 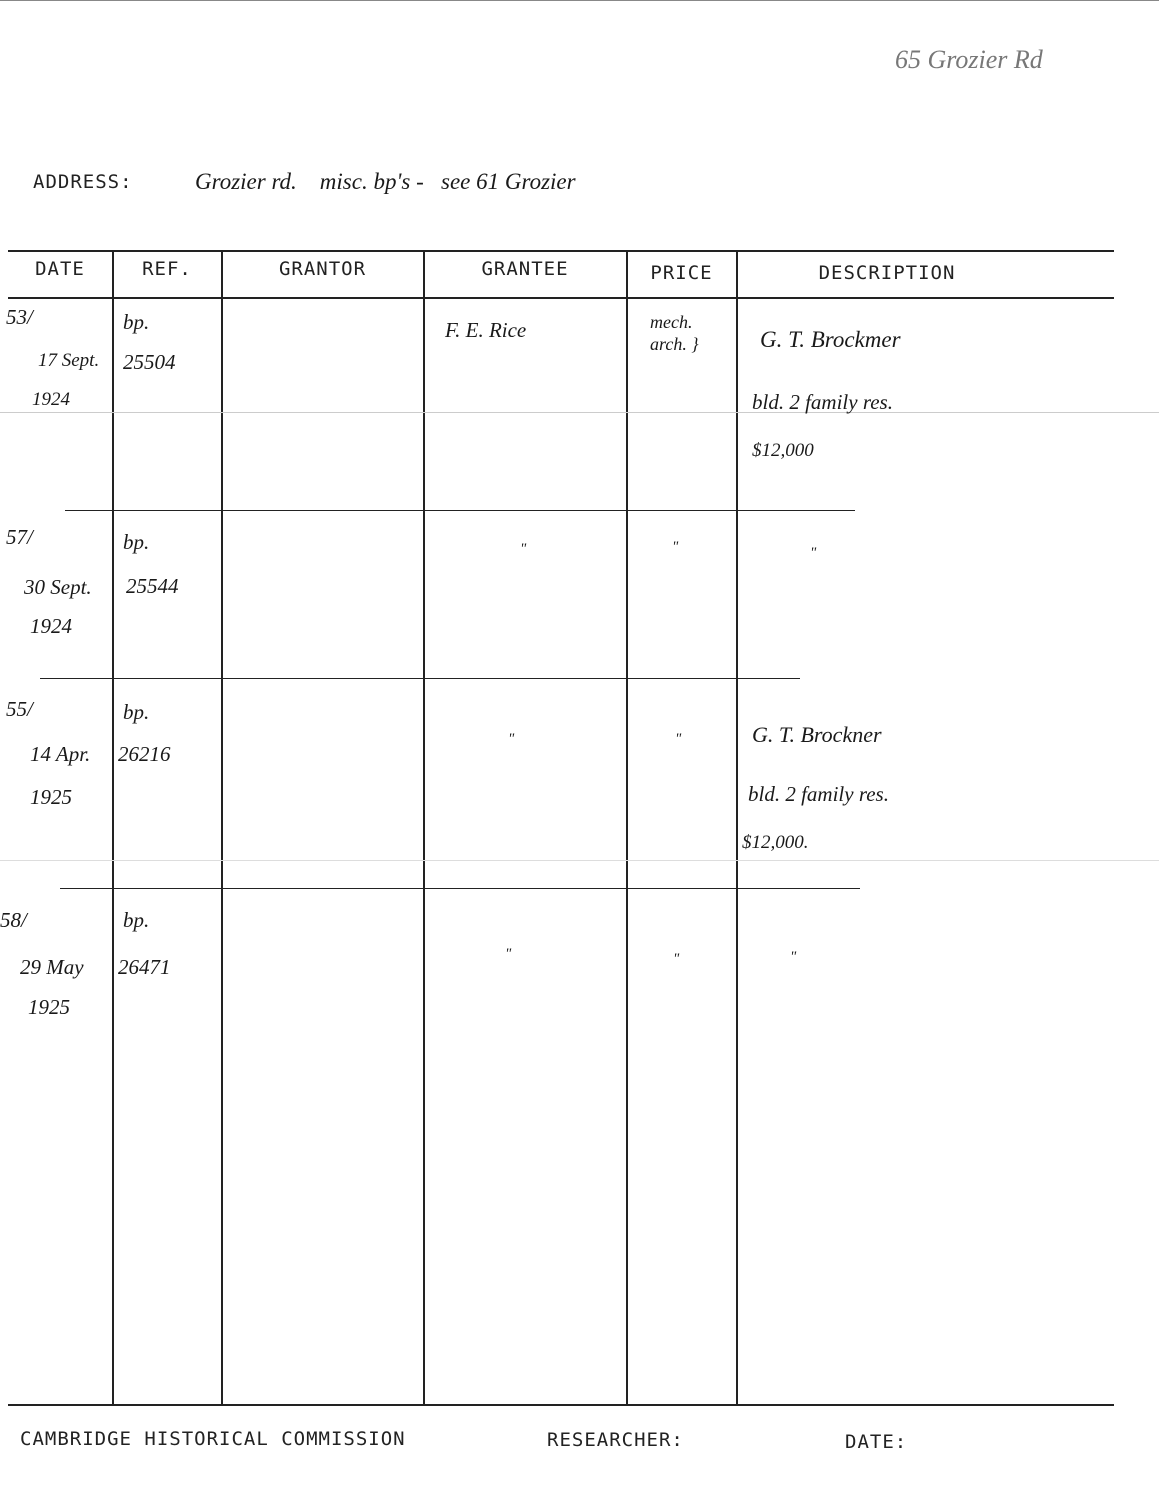 What do you see at coordinates (60, 754) in the screenshot?
I see `entry-date: 14 Apr.` at bounding box center [60, 754].